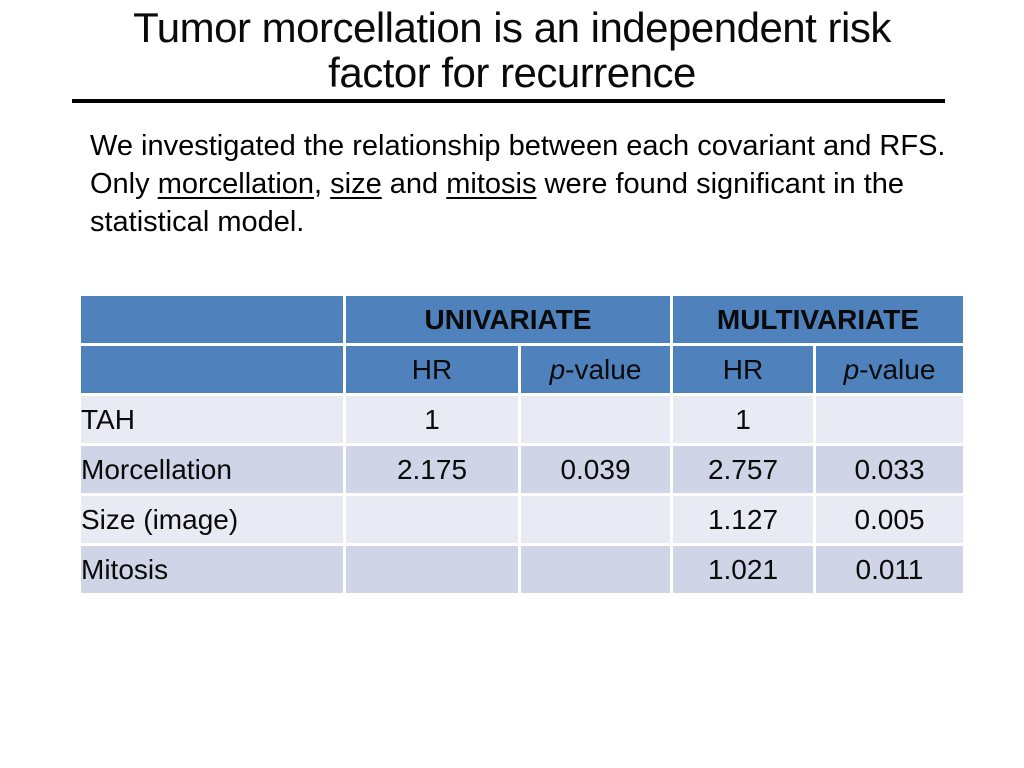 The width and height of the screenshot is (1024, 768). I want to click on body-segment: and, so click(414, 184).